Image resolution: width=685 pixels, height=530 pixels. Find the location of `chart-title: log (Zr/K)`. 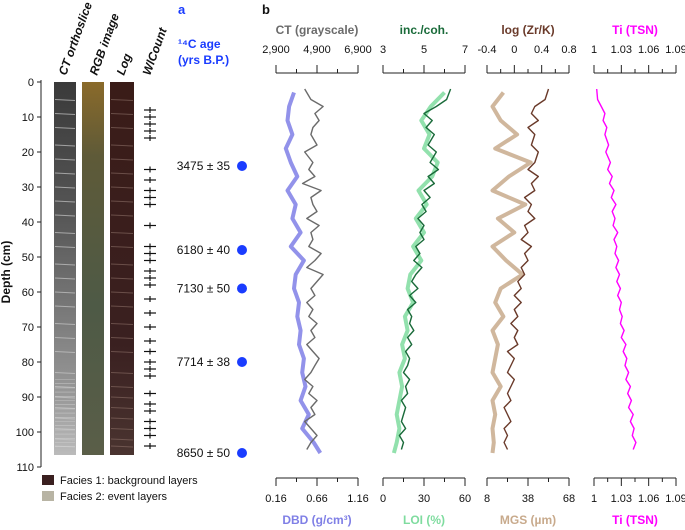

chart-title: log (Zr/K) is located at coordinates (527, 30).